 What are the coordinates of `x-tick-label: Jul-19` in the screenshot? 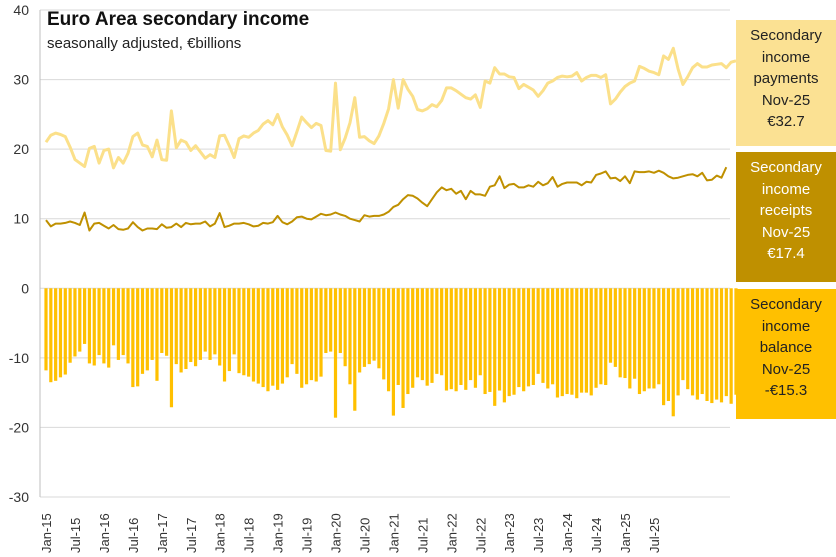 It's located at (307, 535).